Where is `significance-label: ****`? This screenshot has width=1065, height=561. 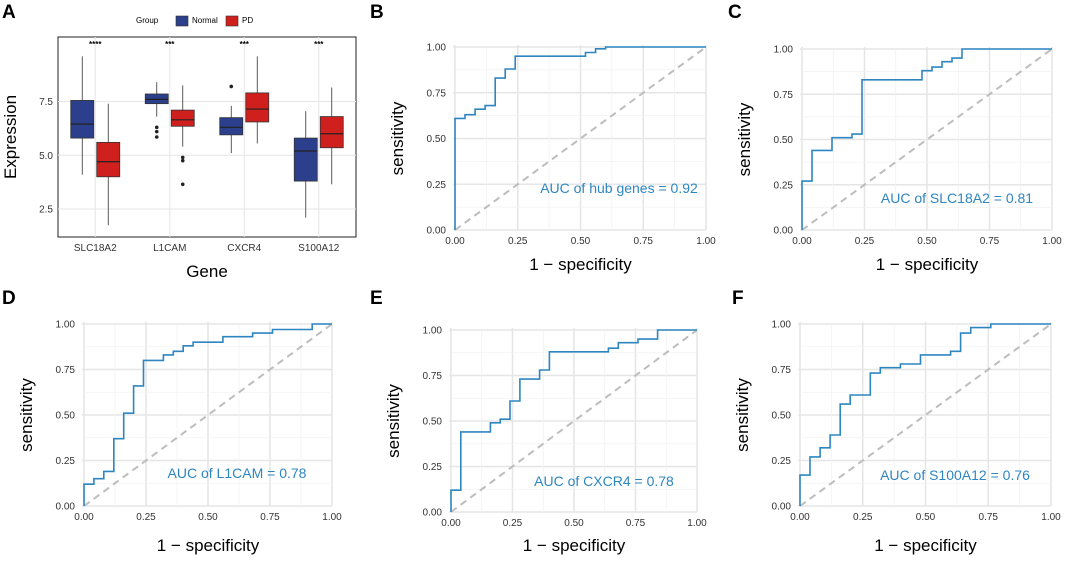 significance-label: **** is located at coordinates (95, 44).